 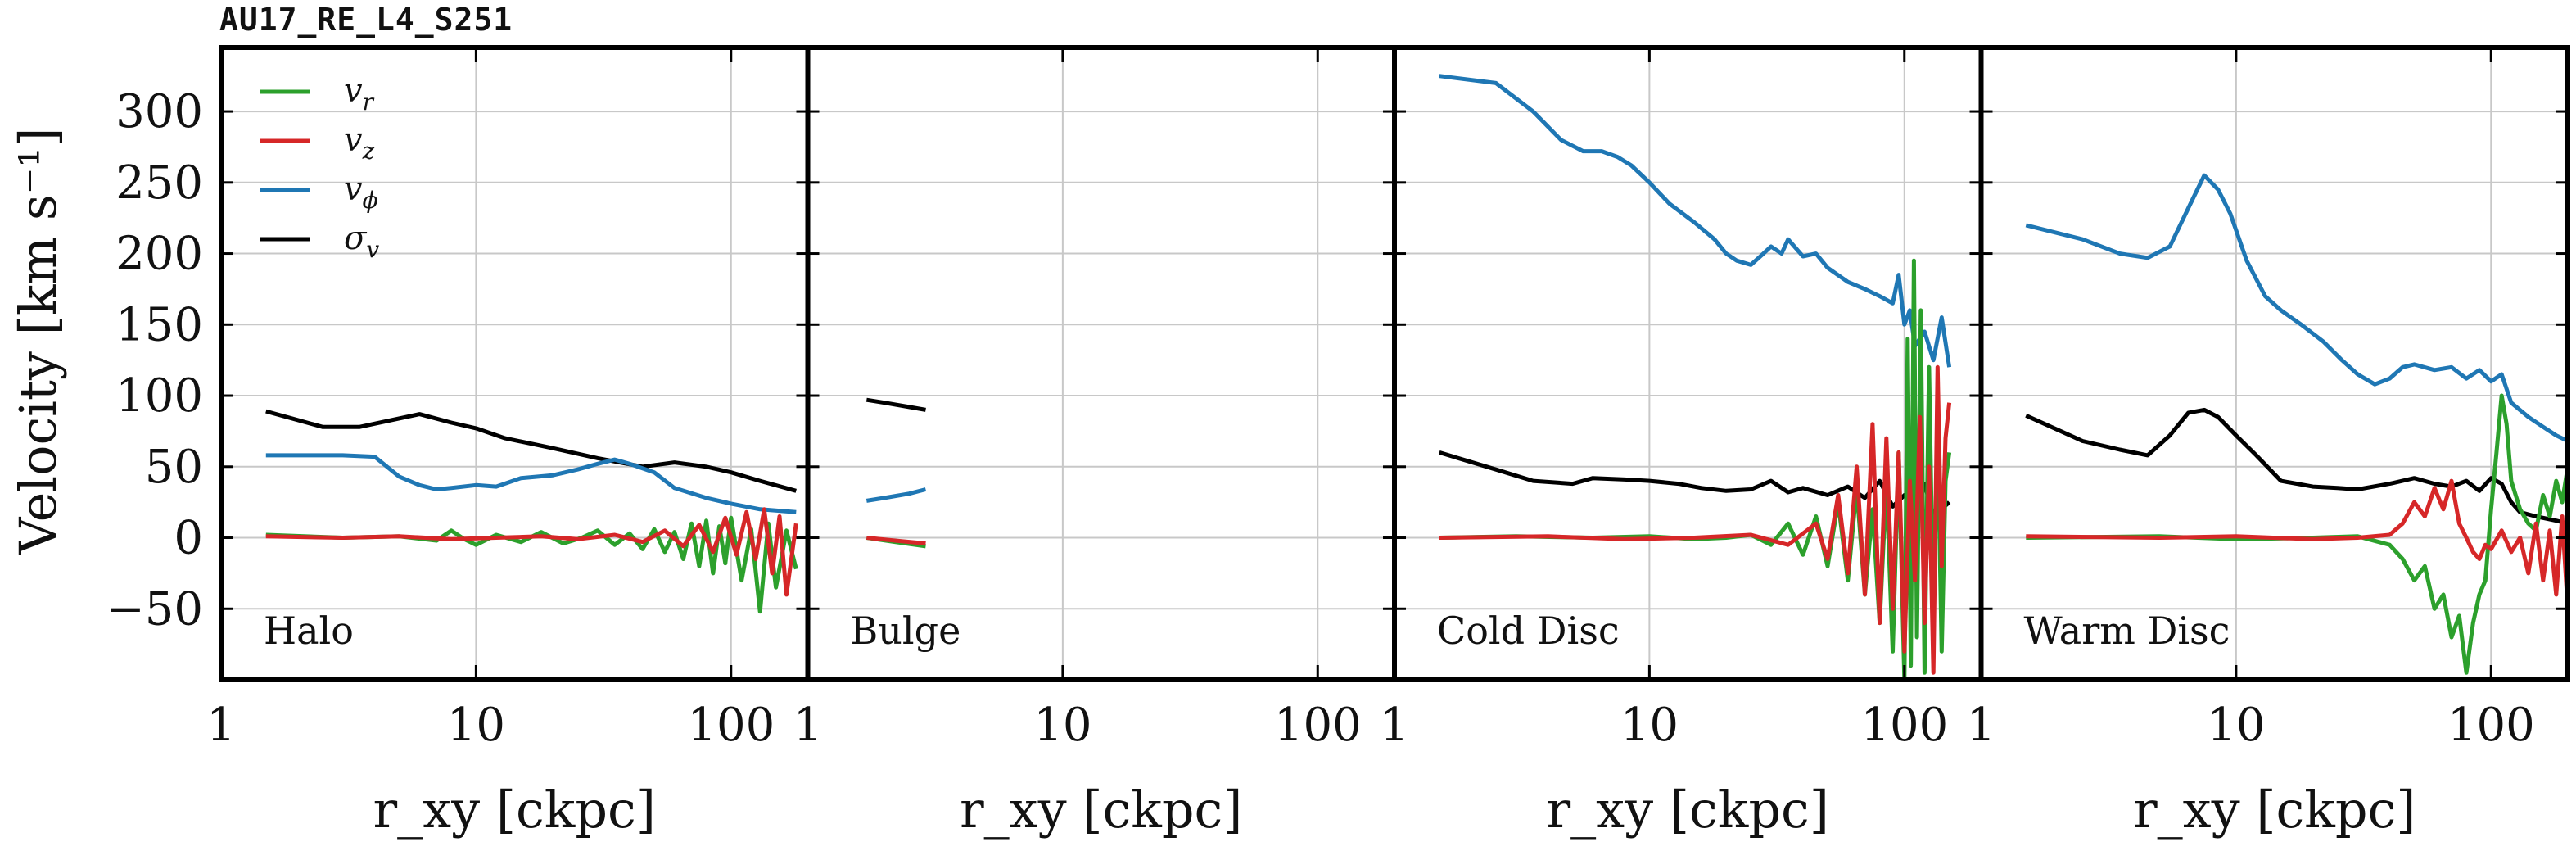 I want to click on y-tick-label: 150, so click(x=159, y=324).